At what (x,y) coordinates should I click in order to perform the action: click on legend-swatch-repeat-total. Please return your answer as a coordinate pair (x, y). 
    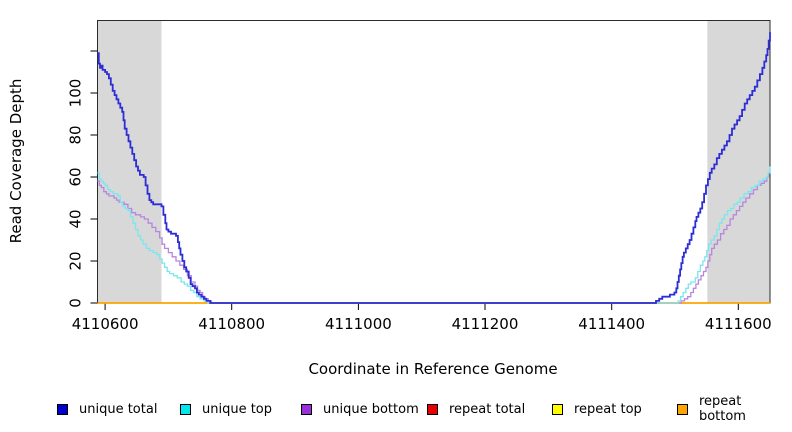
    Looking at the image, I should click on (432, 409).